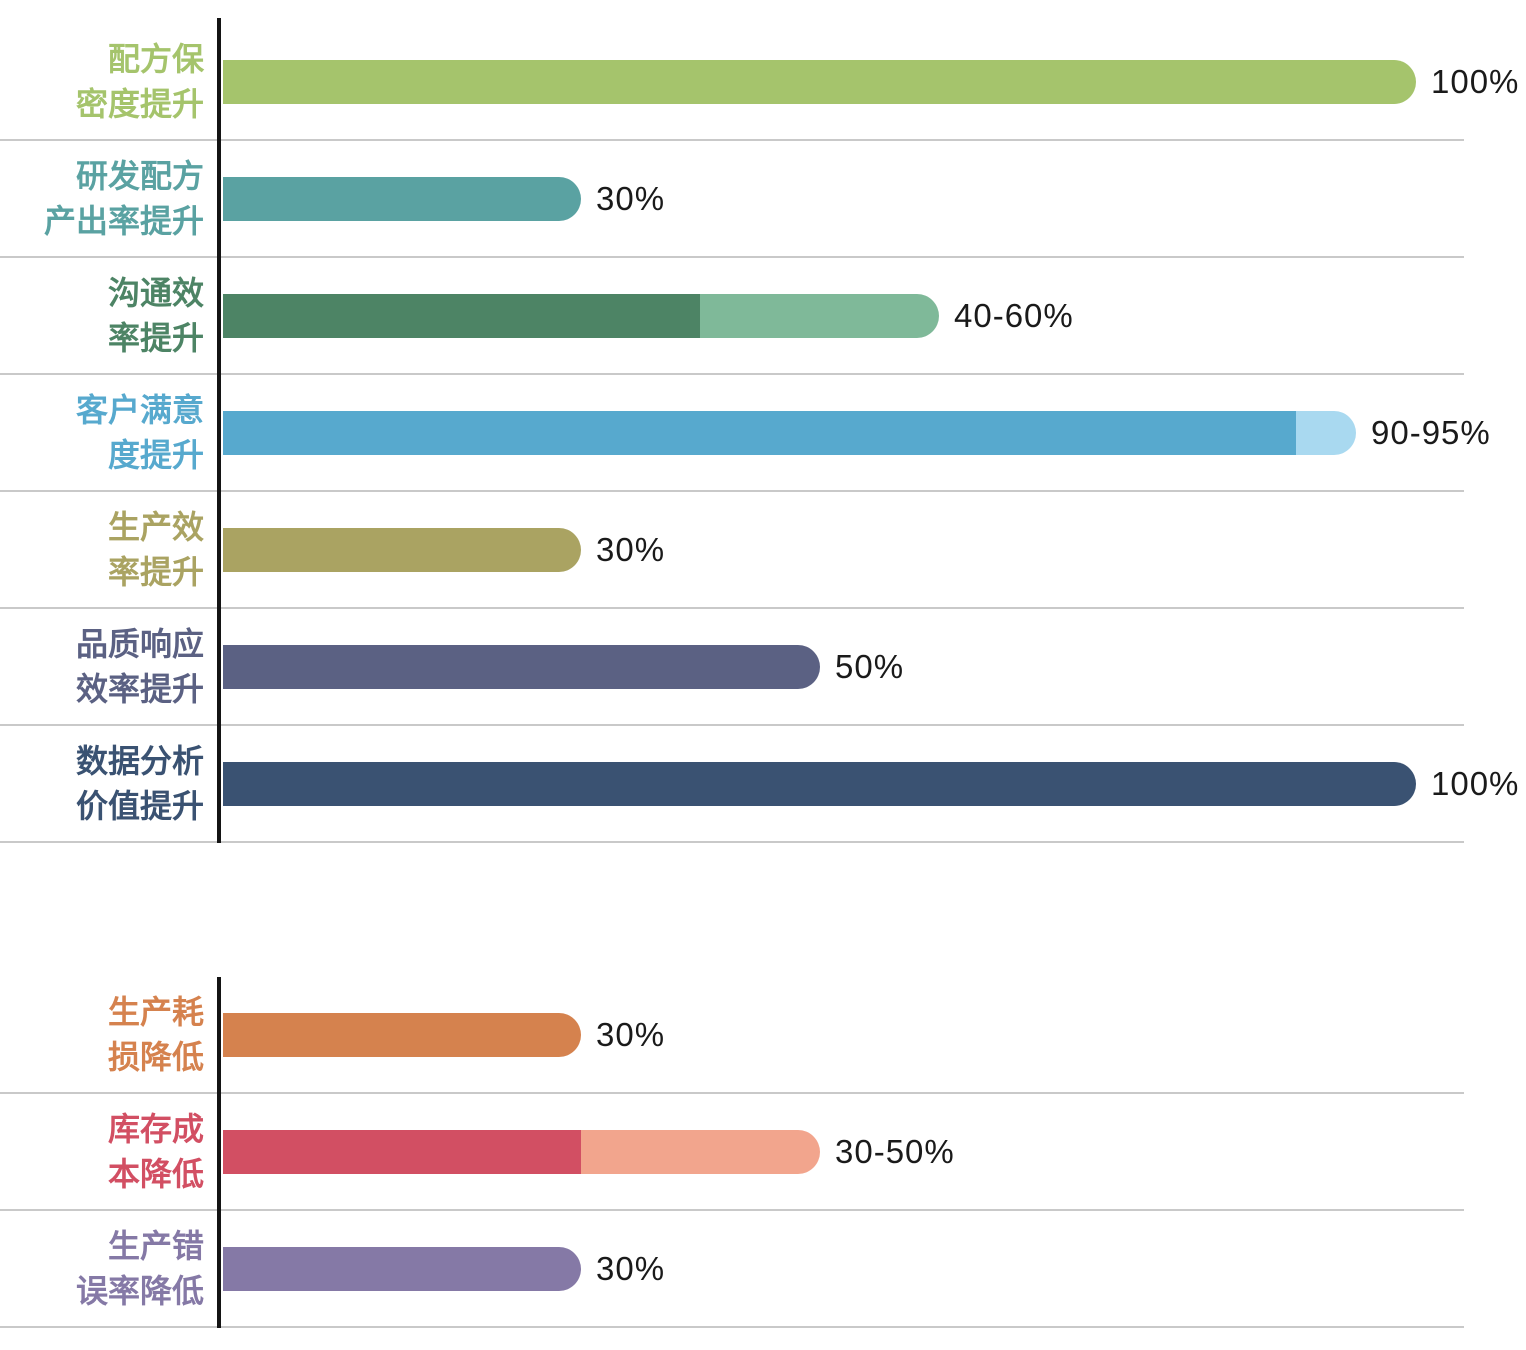 The height and width of the screenshot is (1350, 1526). Describe the element at coordinates (155, 315) in the screenshot. I see `category-label: 沟通效 率提升` at that location.